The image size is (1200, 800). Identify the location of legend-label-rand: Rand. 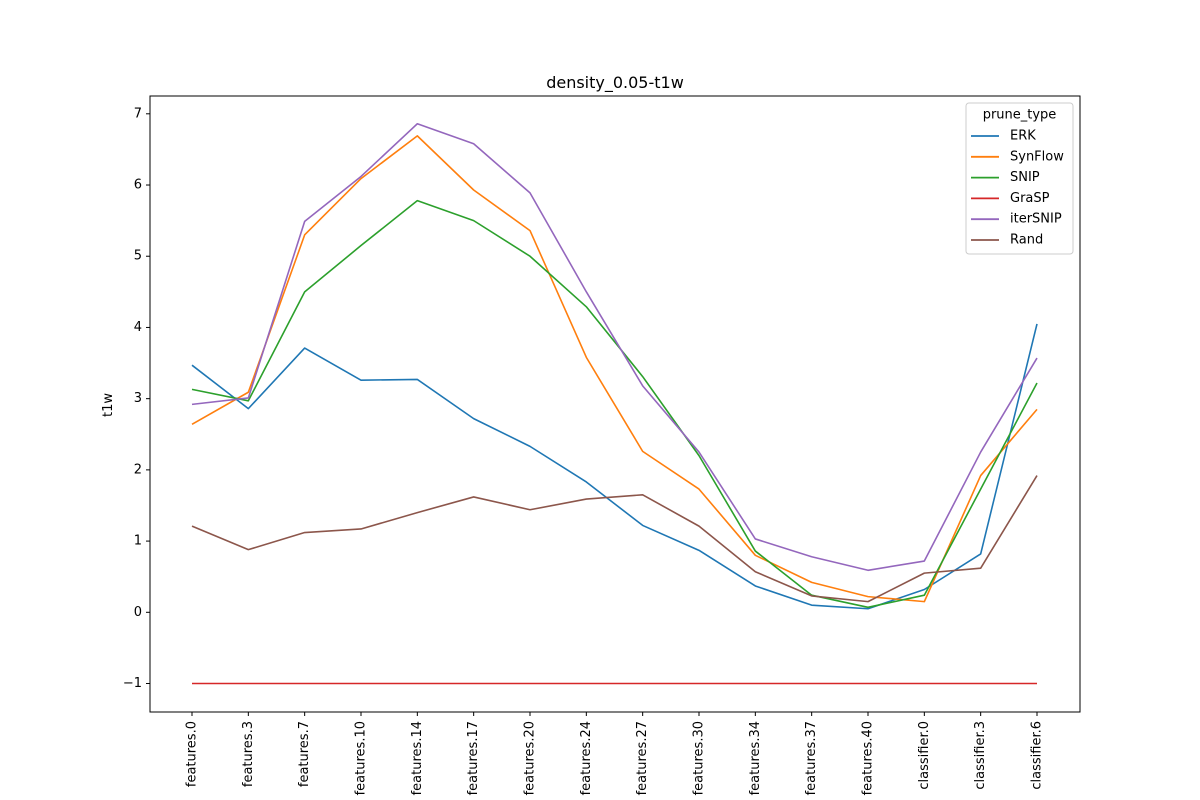
(1026, 240).